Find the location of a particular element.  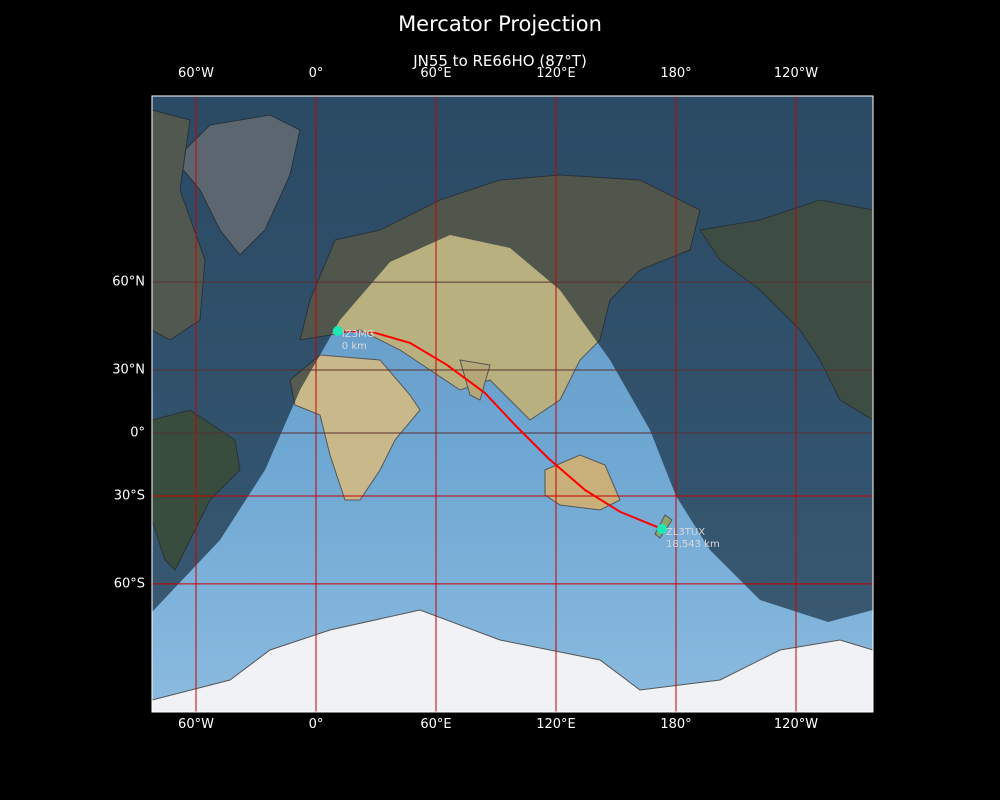

end-marker is located at coordinates (662, 528).